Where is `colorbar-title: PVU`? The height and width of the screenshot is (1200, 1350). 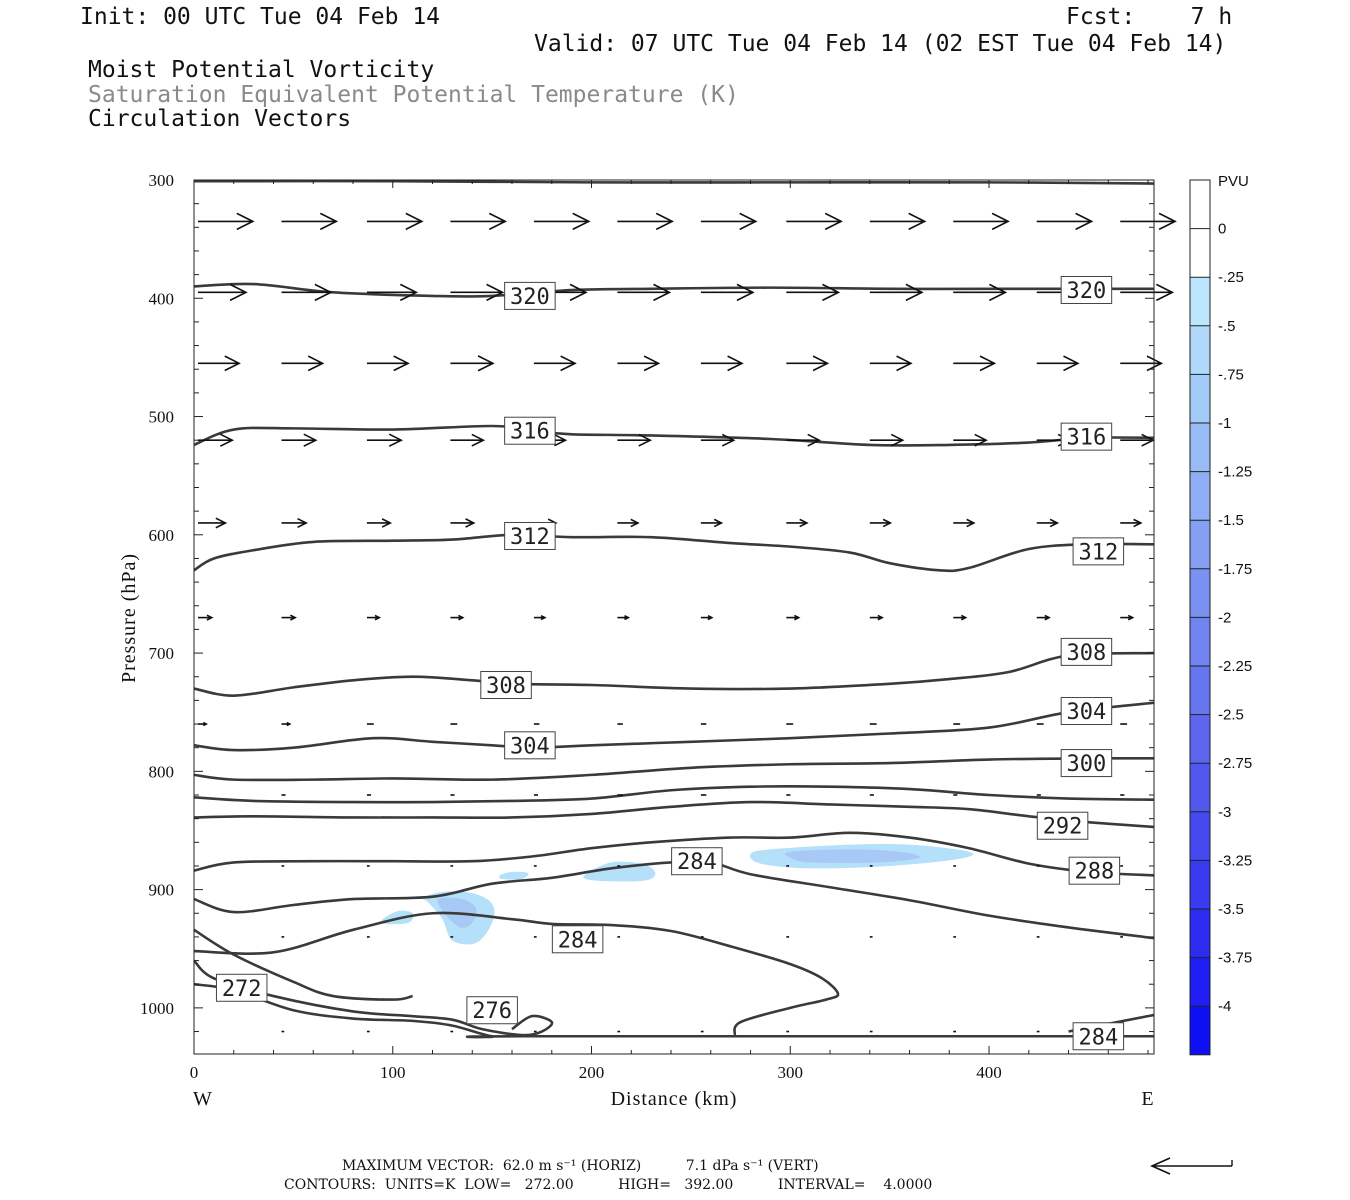
colorbar-title: PVU is located at coordinates (1233, 181).